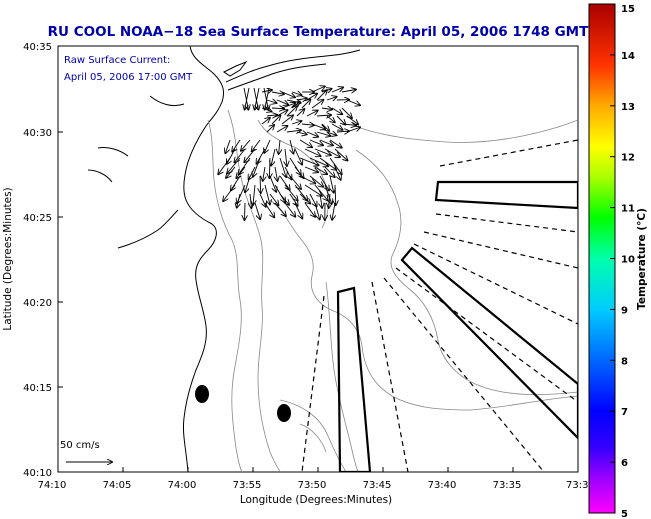  What do you see at coordinates (577, 485) in the screenshot?
I see `x-tick-label: 73:3` at bounding box center [577, 485].